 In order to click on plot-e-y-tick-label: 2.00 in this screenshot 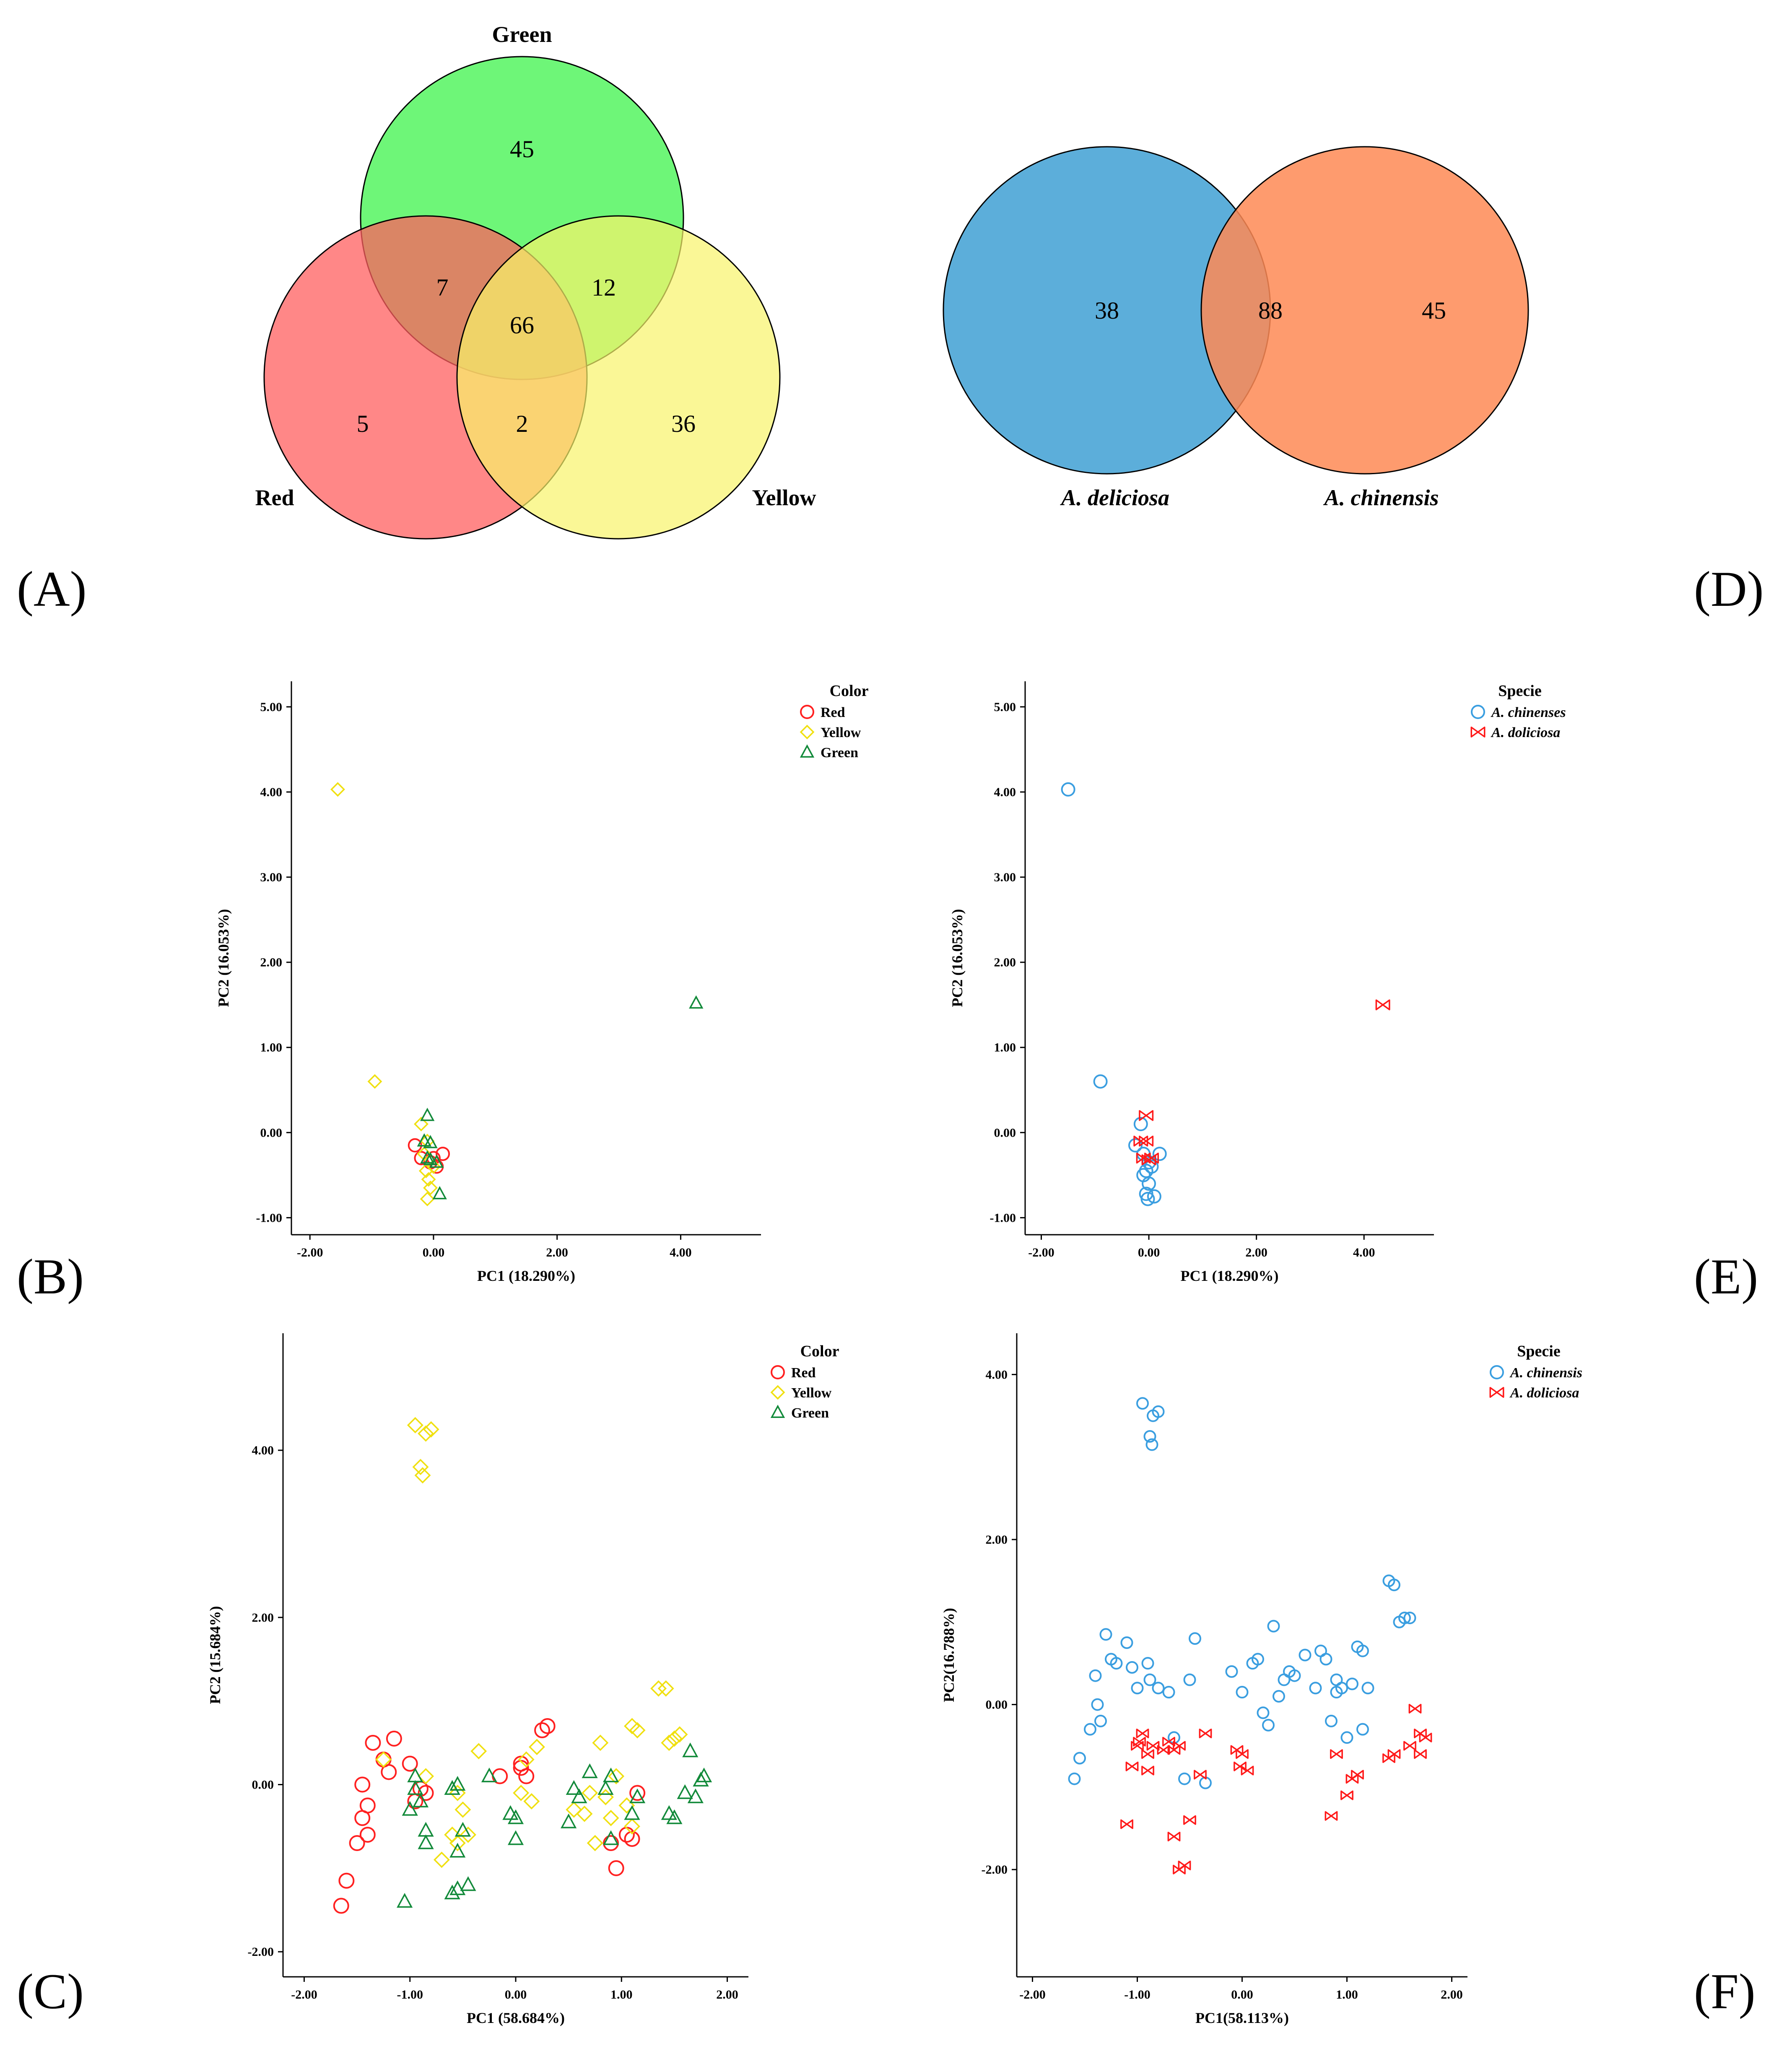, I will do `click(1005, 962)`.